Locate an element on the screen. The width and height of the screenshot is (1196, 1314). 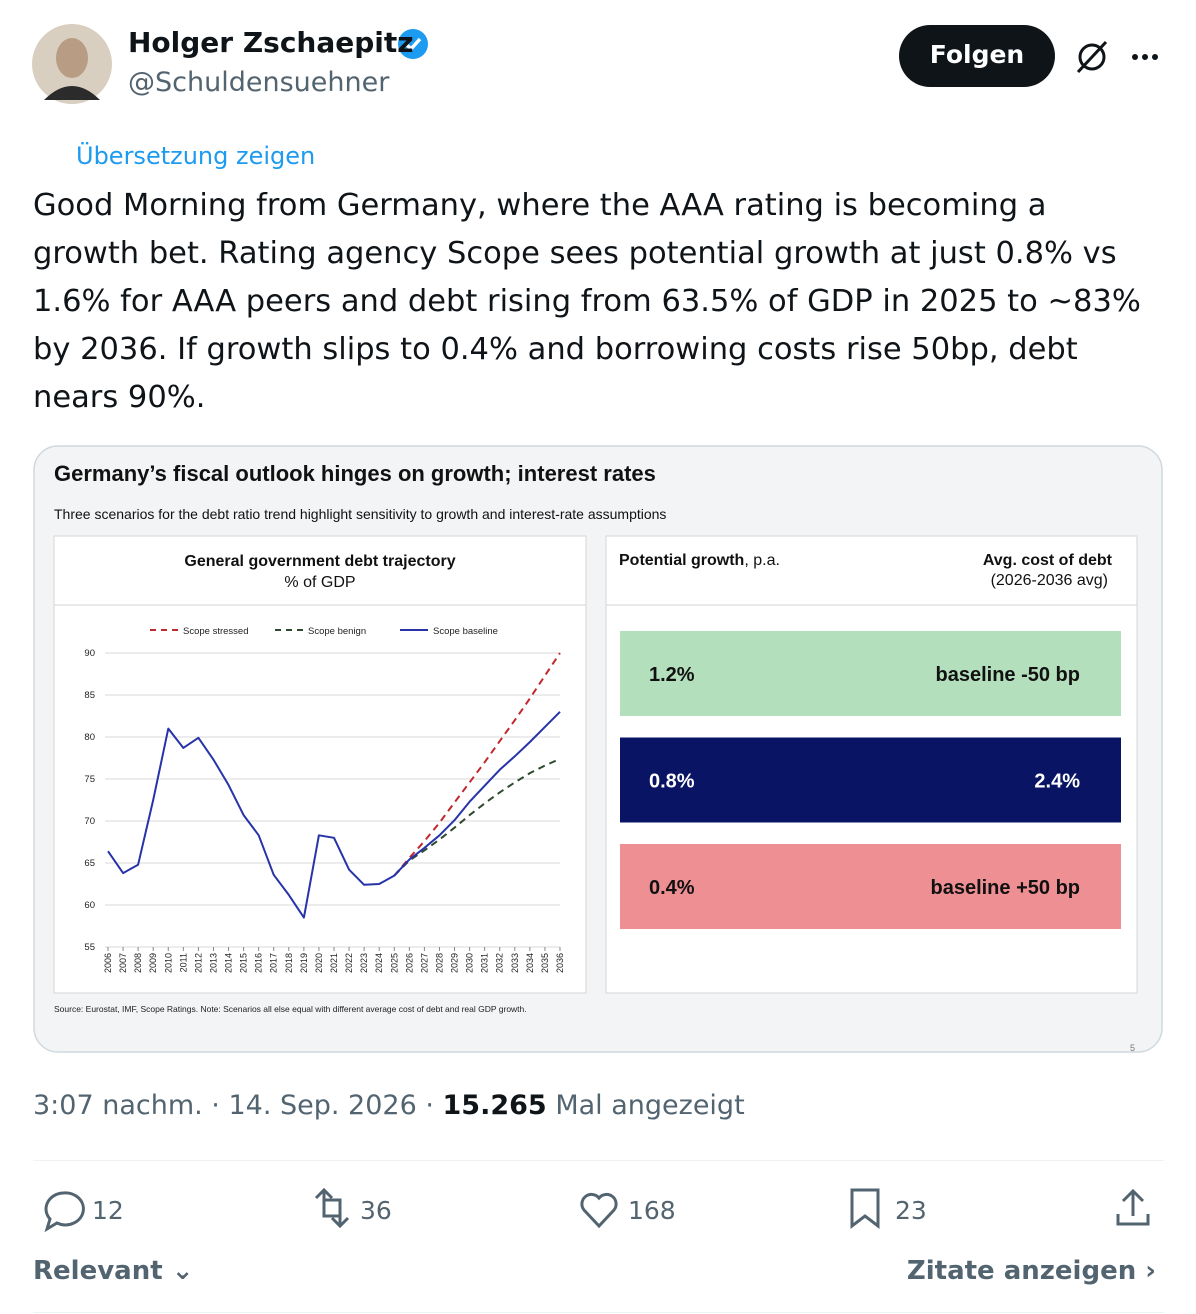
x-tick-label: 2027 is located at coordinates (424, 963).